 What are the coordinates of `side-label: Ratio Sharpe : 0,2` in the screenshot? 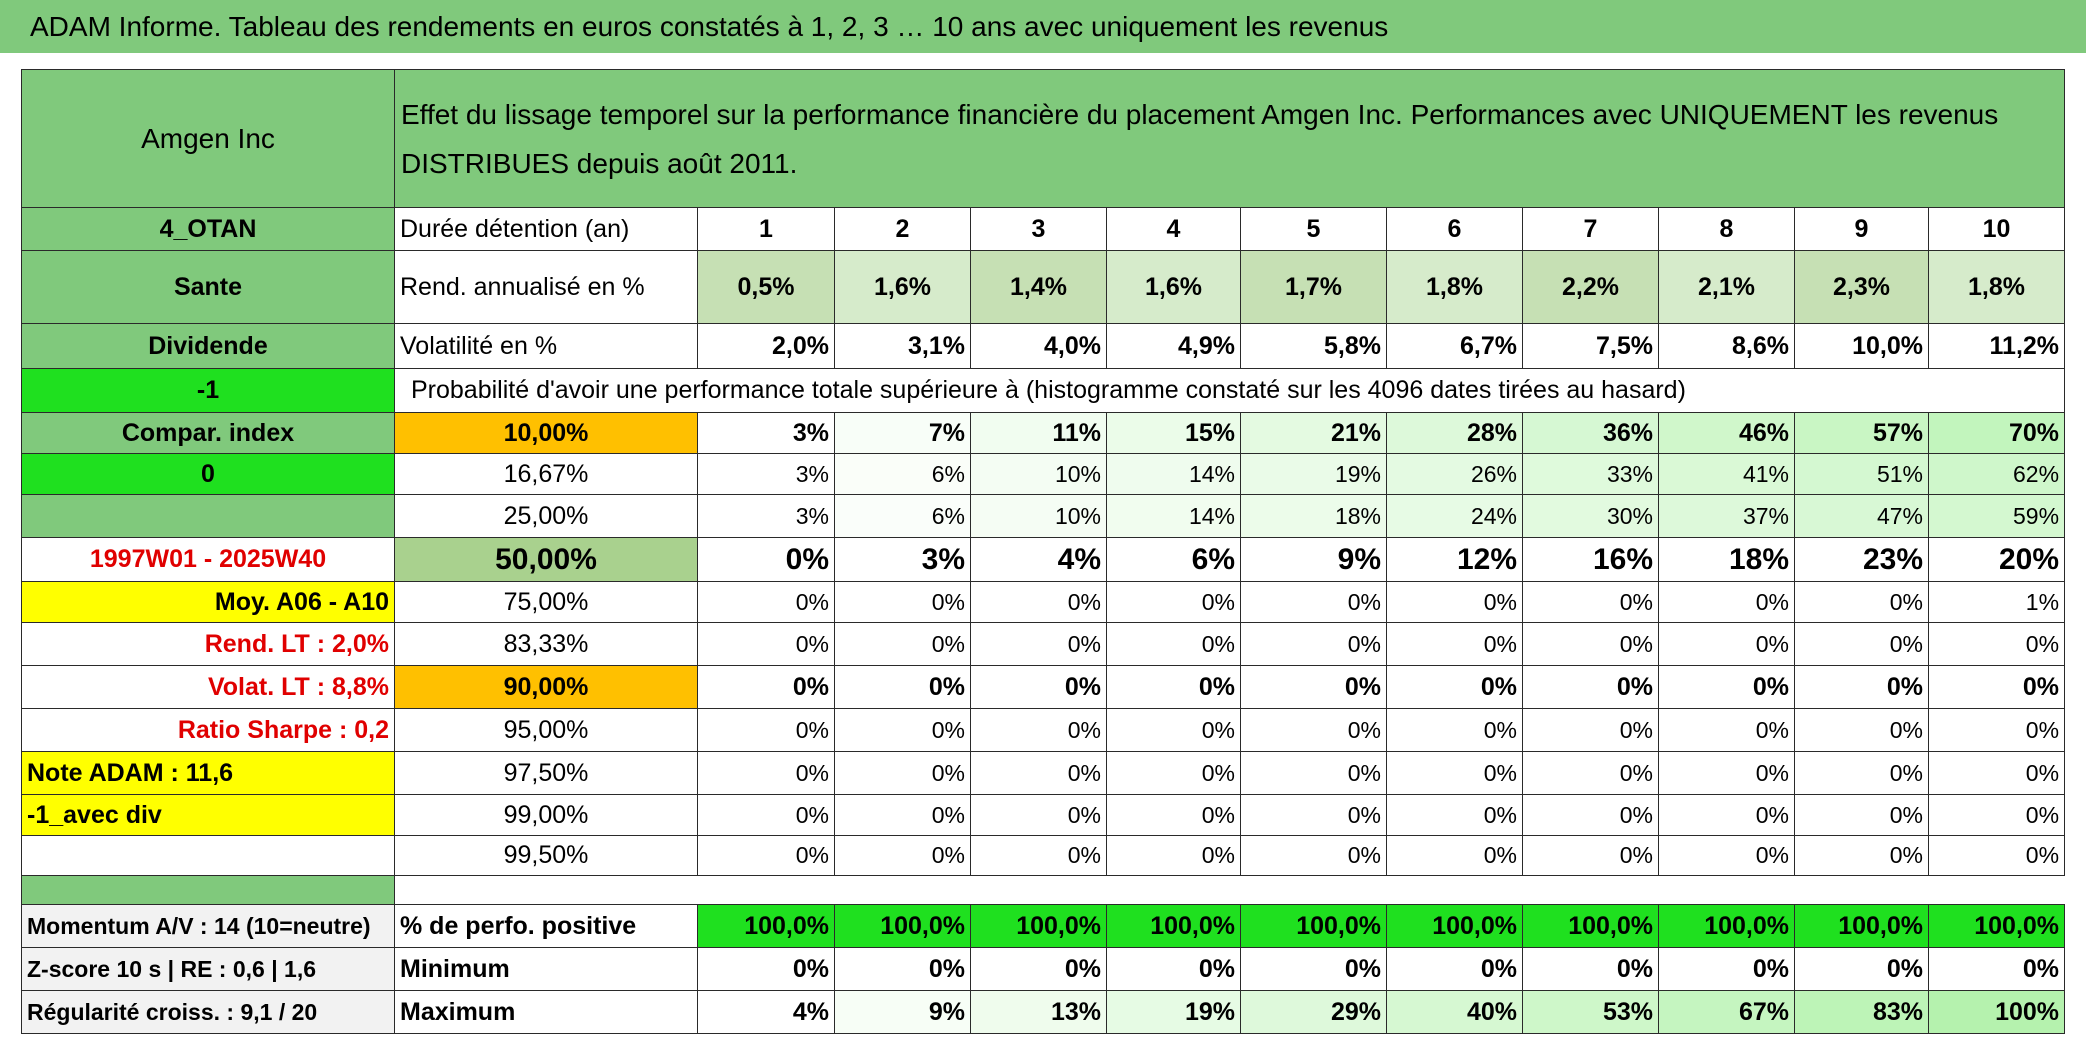 It's located at (208, 730).